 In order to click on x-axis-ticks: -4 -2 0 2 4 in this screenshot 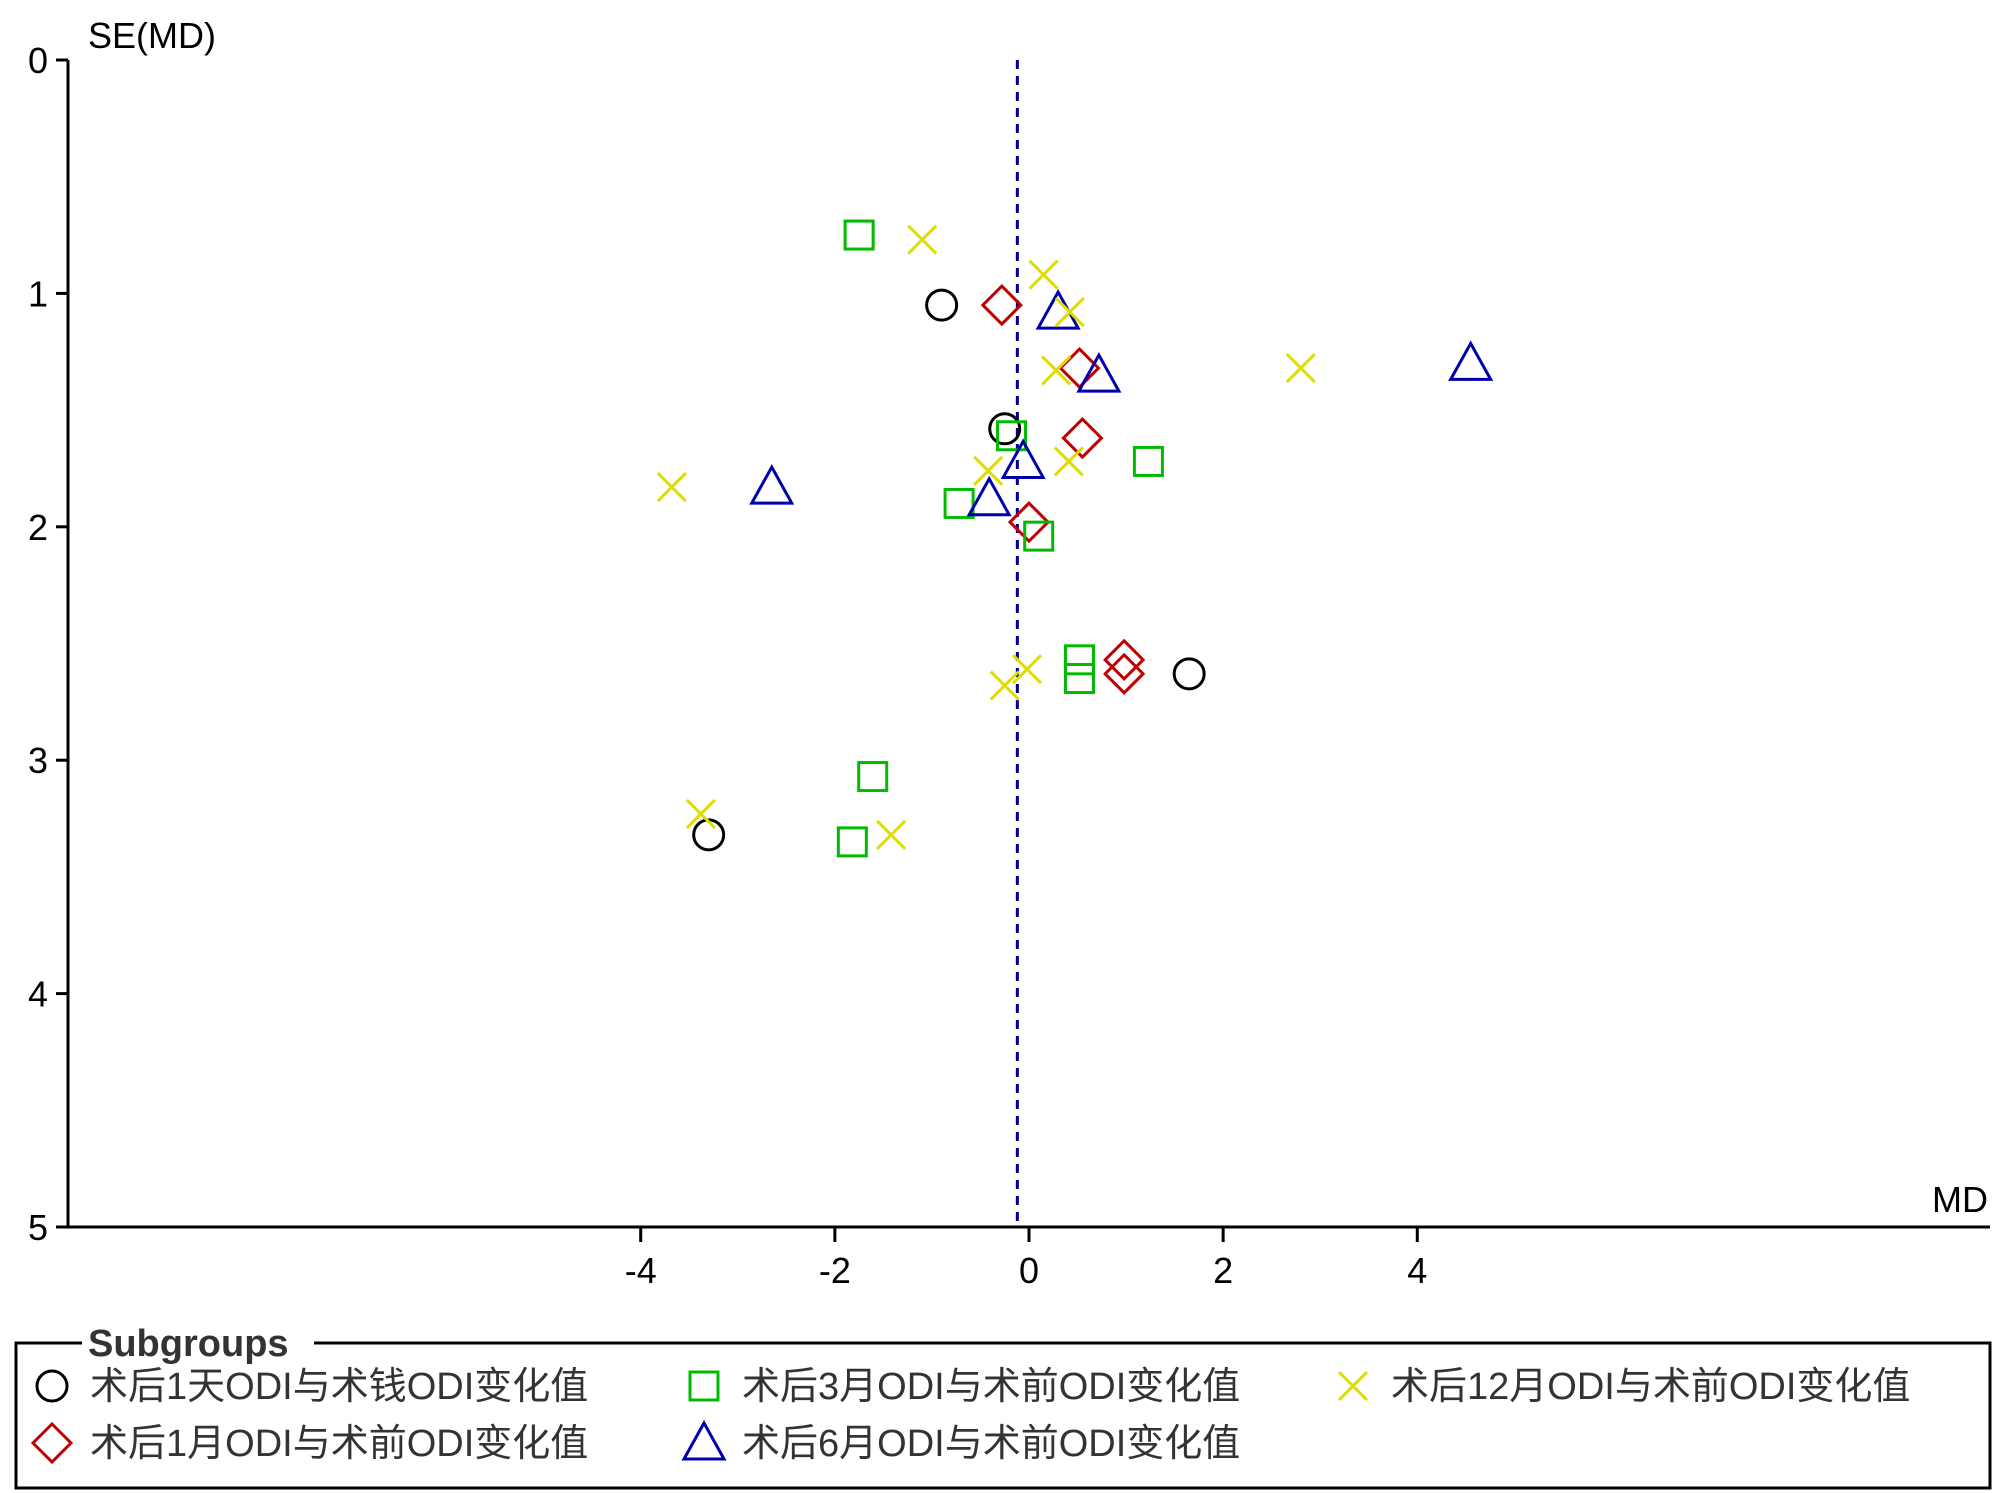, I will do `click(1026, 1259)`.